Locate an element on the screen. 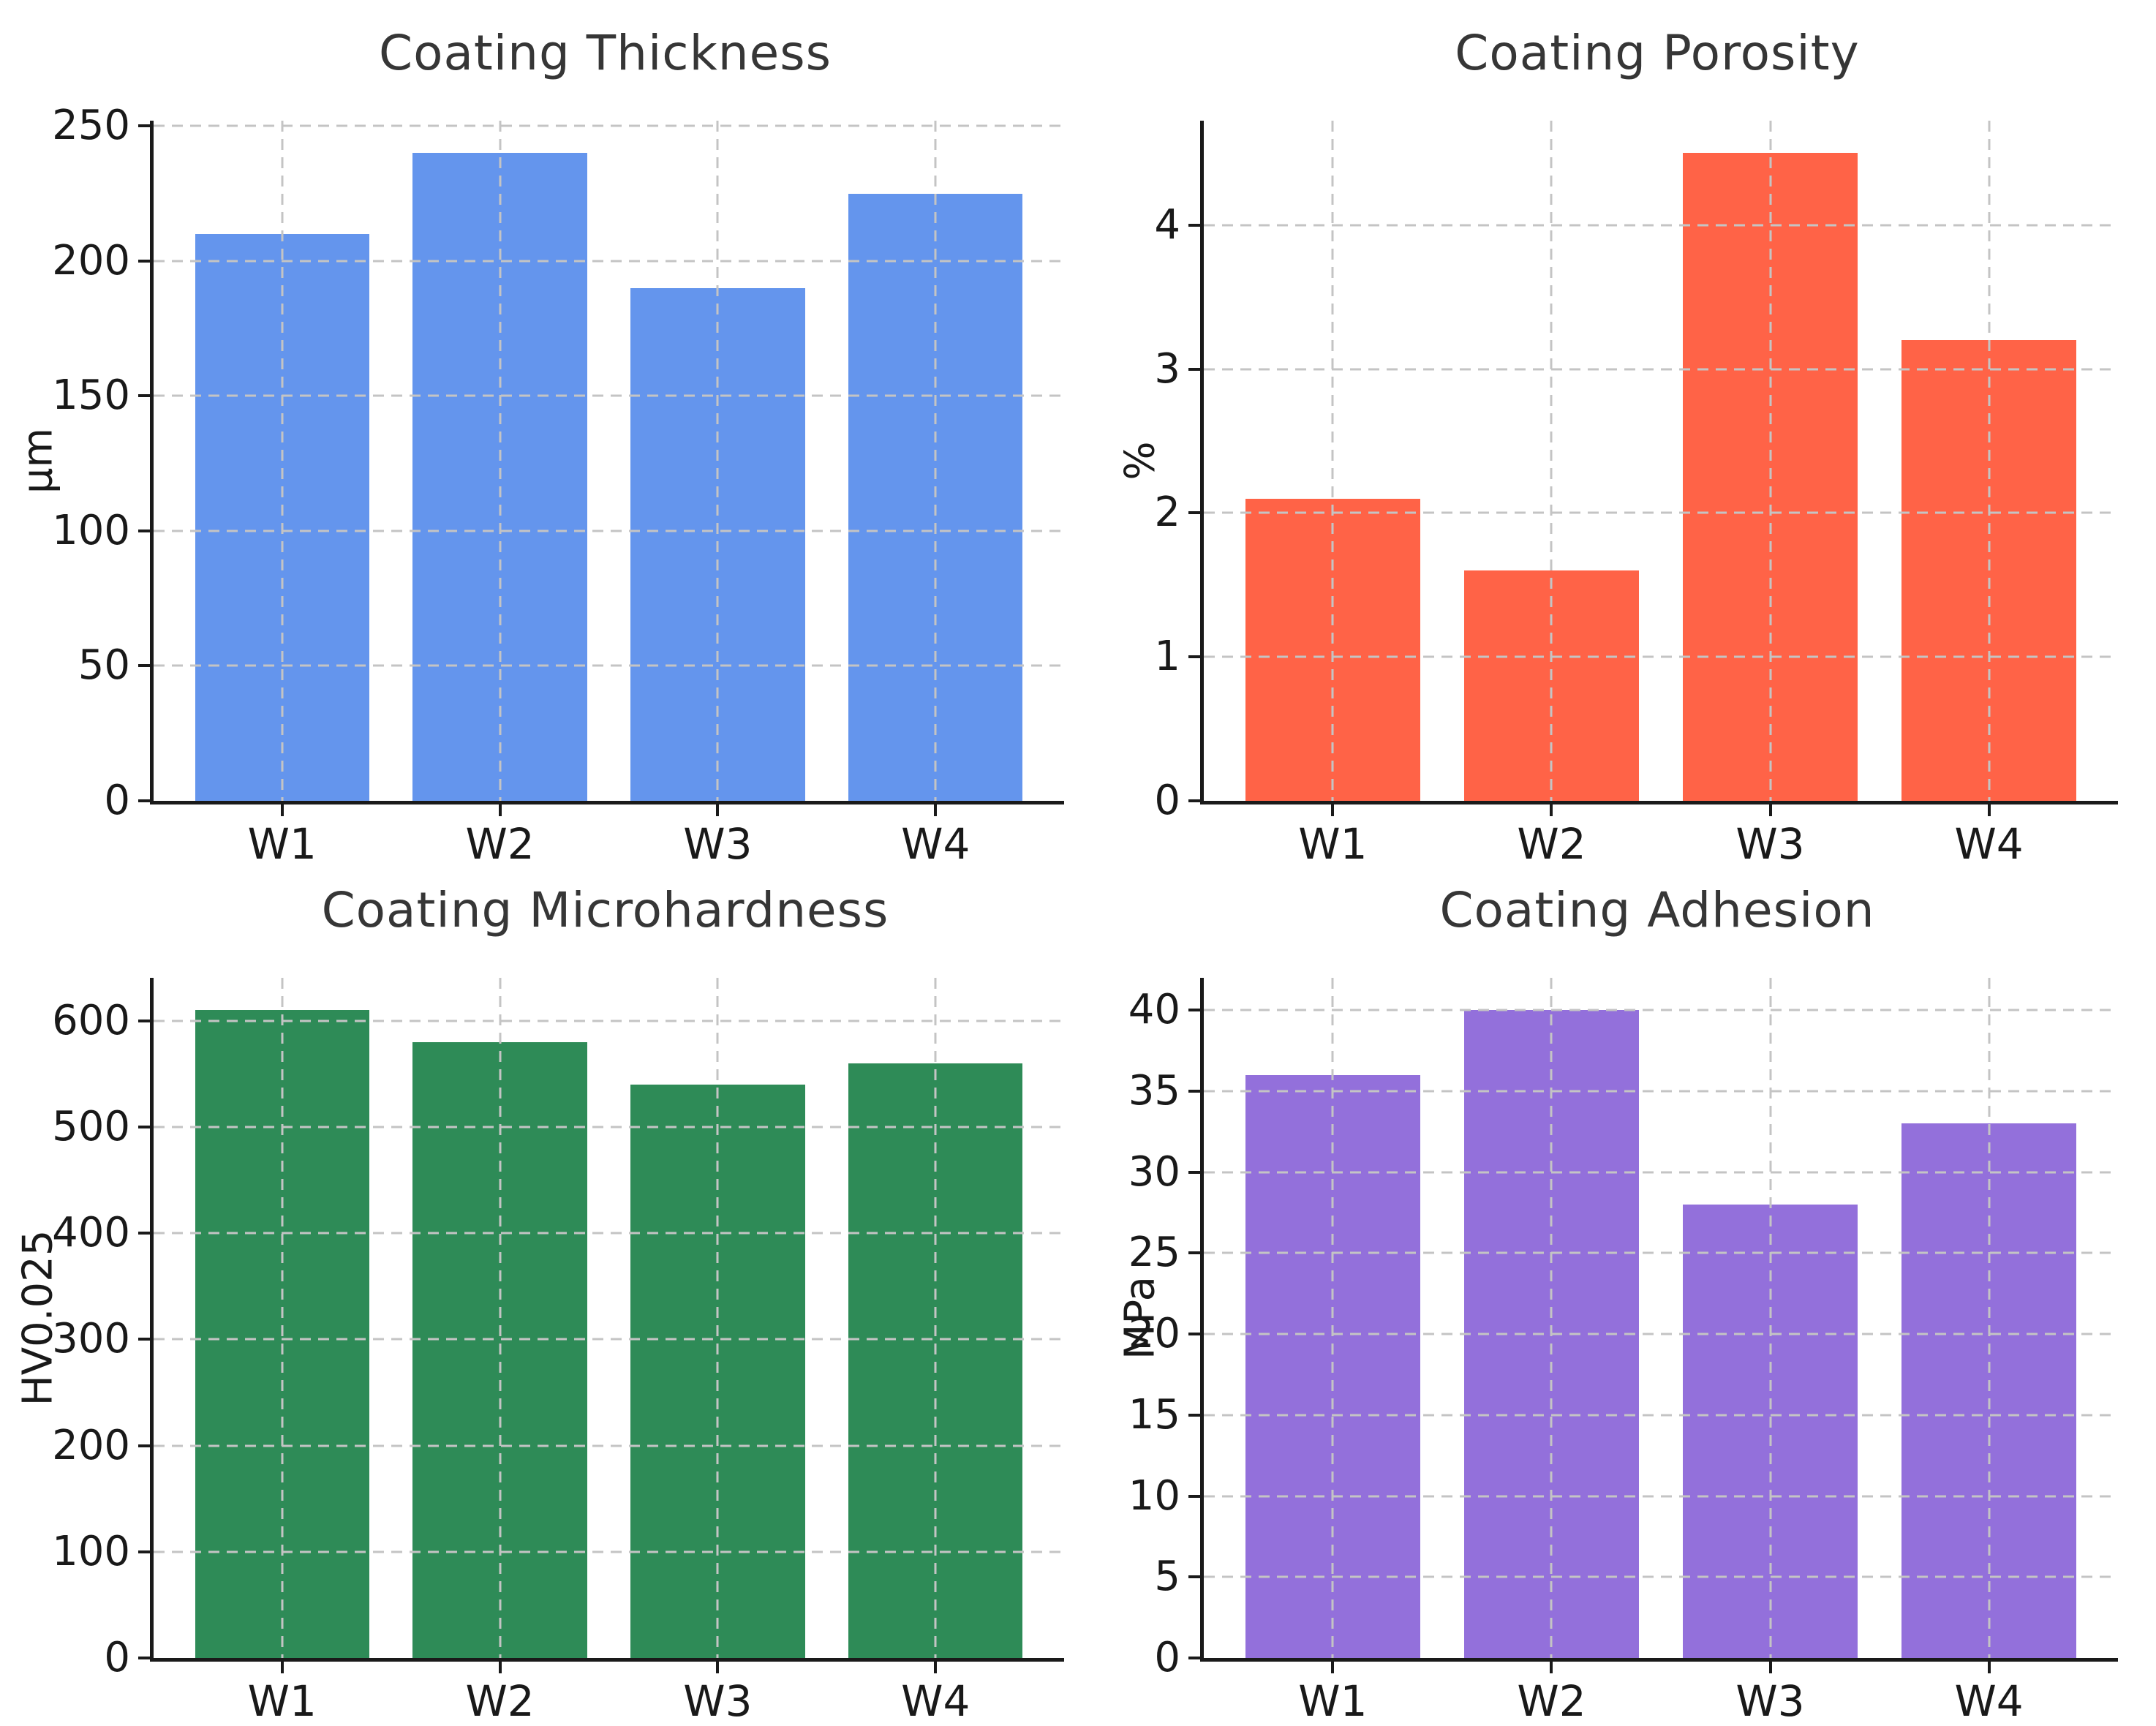  y-tick-label: 3 is located at coordinates (1167, 368).